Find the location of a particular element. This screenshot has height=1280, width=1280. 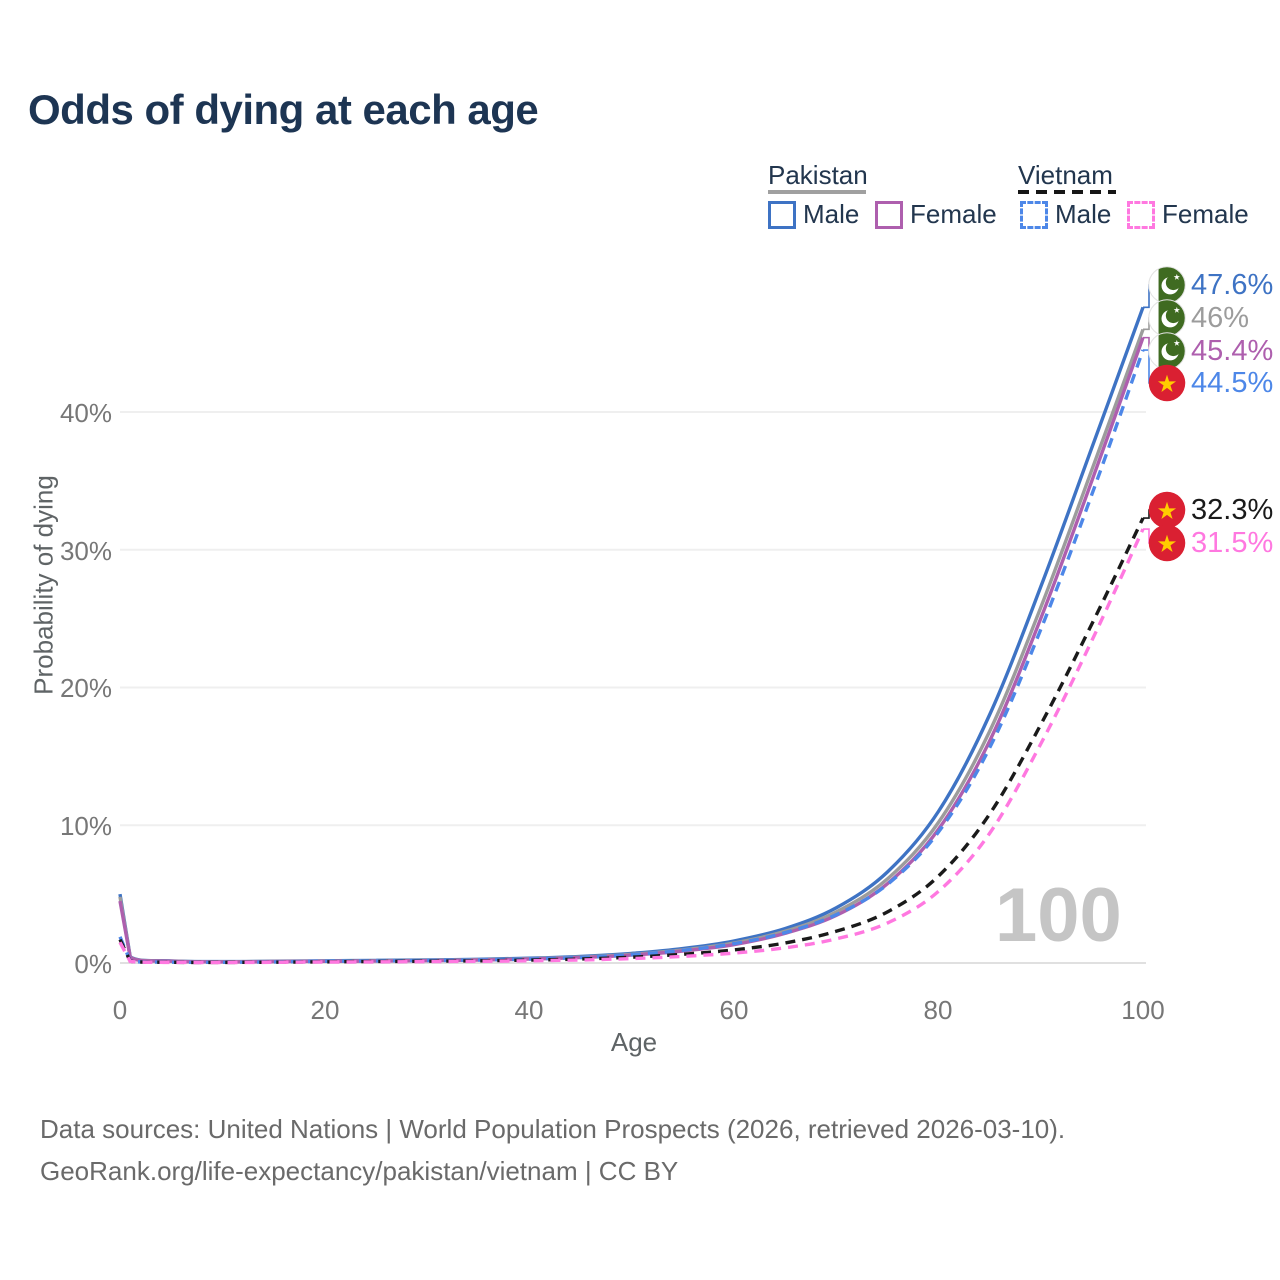

y-axis-title: Probability of dying is located at coordinates (43, 585).